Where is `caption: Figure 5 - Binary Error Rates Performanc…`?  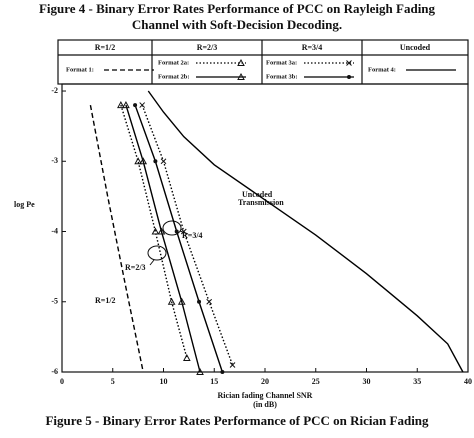 caption: Figure 5 - Binary Error Rates Performanc… is located at coordinates (237, 420).